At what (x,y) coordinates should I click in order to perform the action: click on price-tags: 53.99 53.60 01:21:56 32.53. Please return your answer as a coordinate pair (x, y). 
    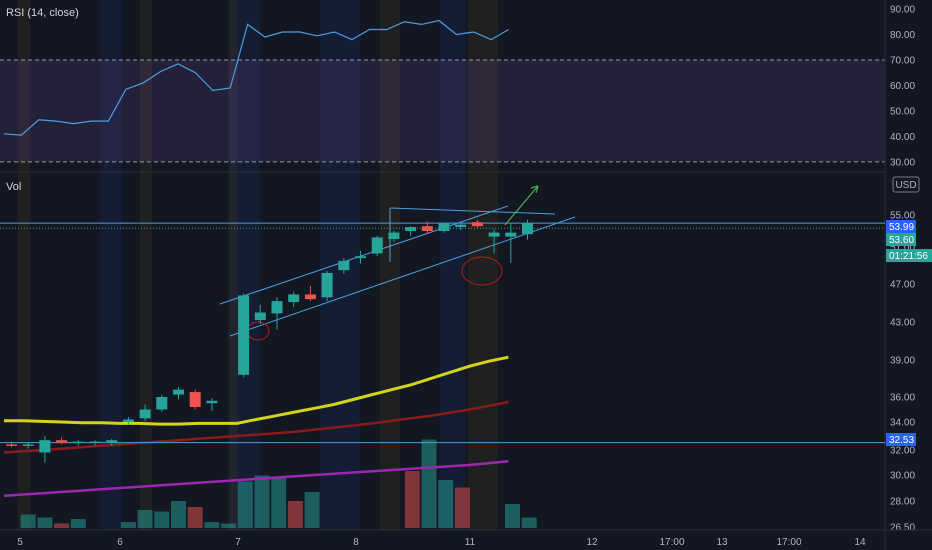
    Looking at the image, I should click on (909, 333).